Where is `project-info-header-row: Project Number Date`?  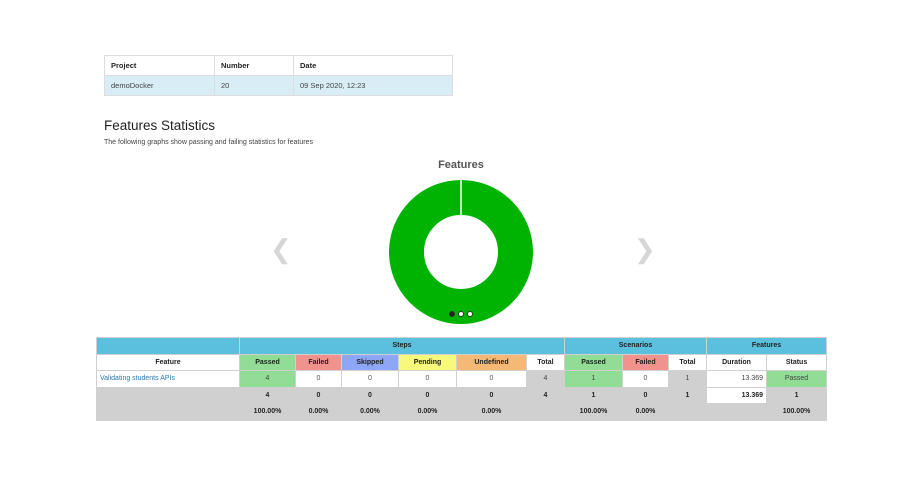 project-info-header-row: Project Number Date is located at coordinates (278, 65).